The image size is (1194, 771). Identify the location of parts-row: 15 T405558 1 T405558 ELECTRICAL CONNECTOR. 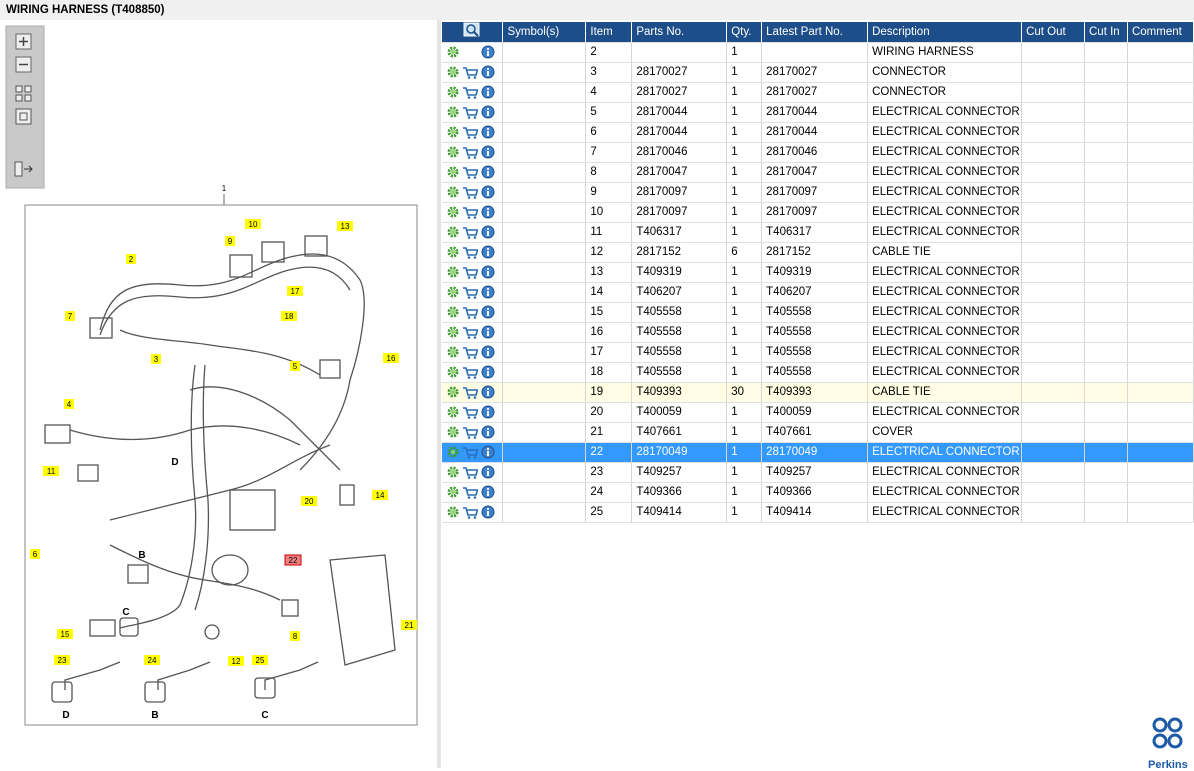
(818, 312).